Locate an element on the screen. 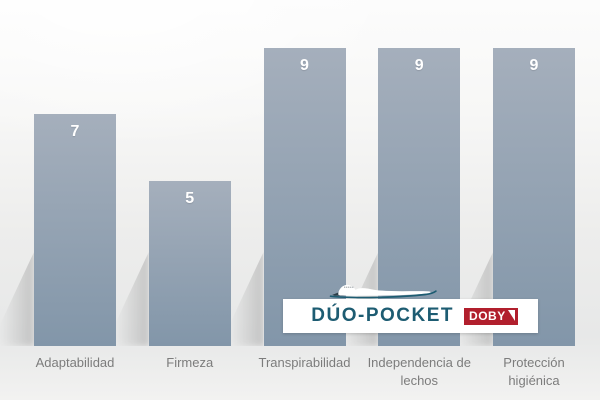 This screenshot has height=400, width=600. logo: DÚO-POCKET DOBY is located at coordinates (410, 306).